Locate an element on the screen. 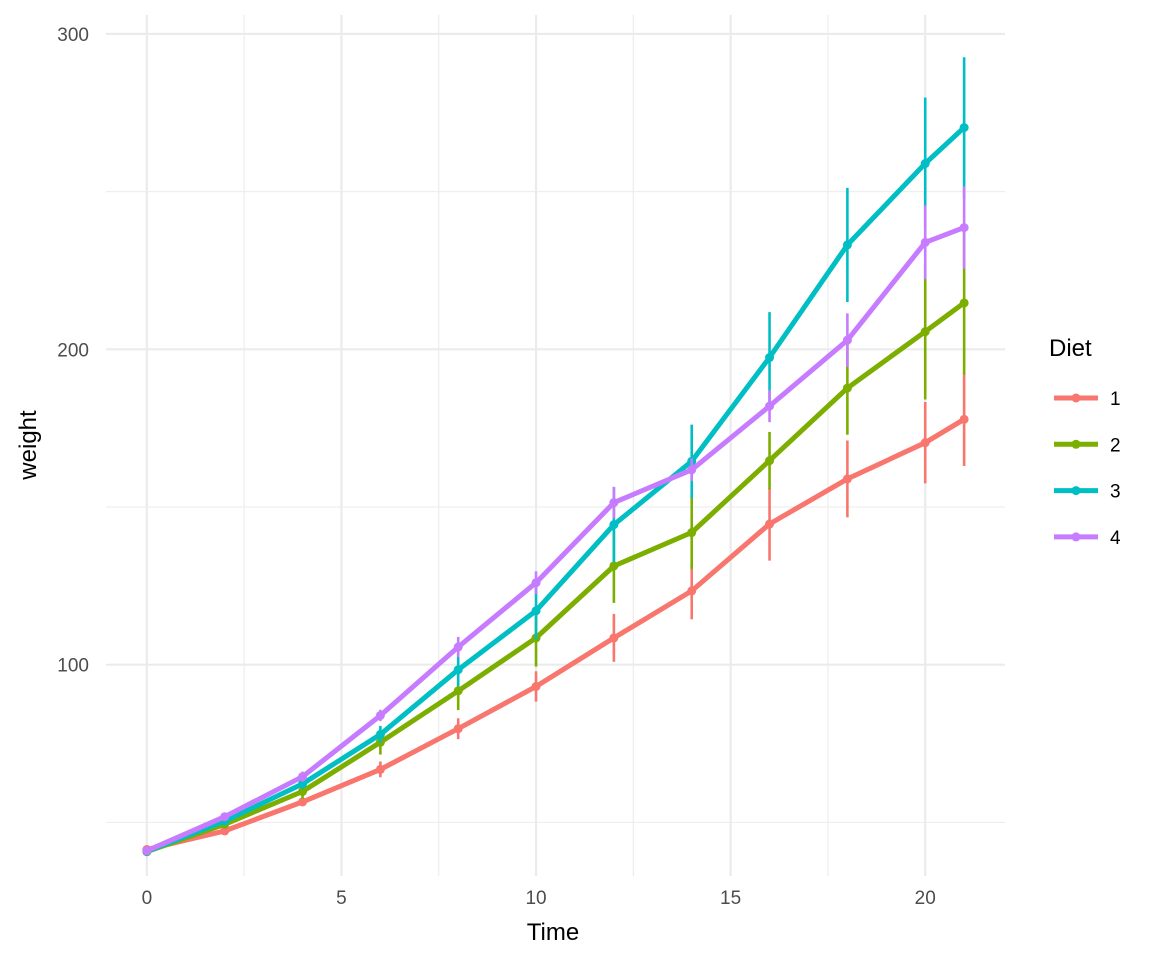 Image resolution: width=1152 pixels, height=960 pixels. x-axis-title: Time is located at coordinates (553, 932).